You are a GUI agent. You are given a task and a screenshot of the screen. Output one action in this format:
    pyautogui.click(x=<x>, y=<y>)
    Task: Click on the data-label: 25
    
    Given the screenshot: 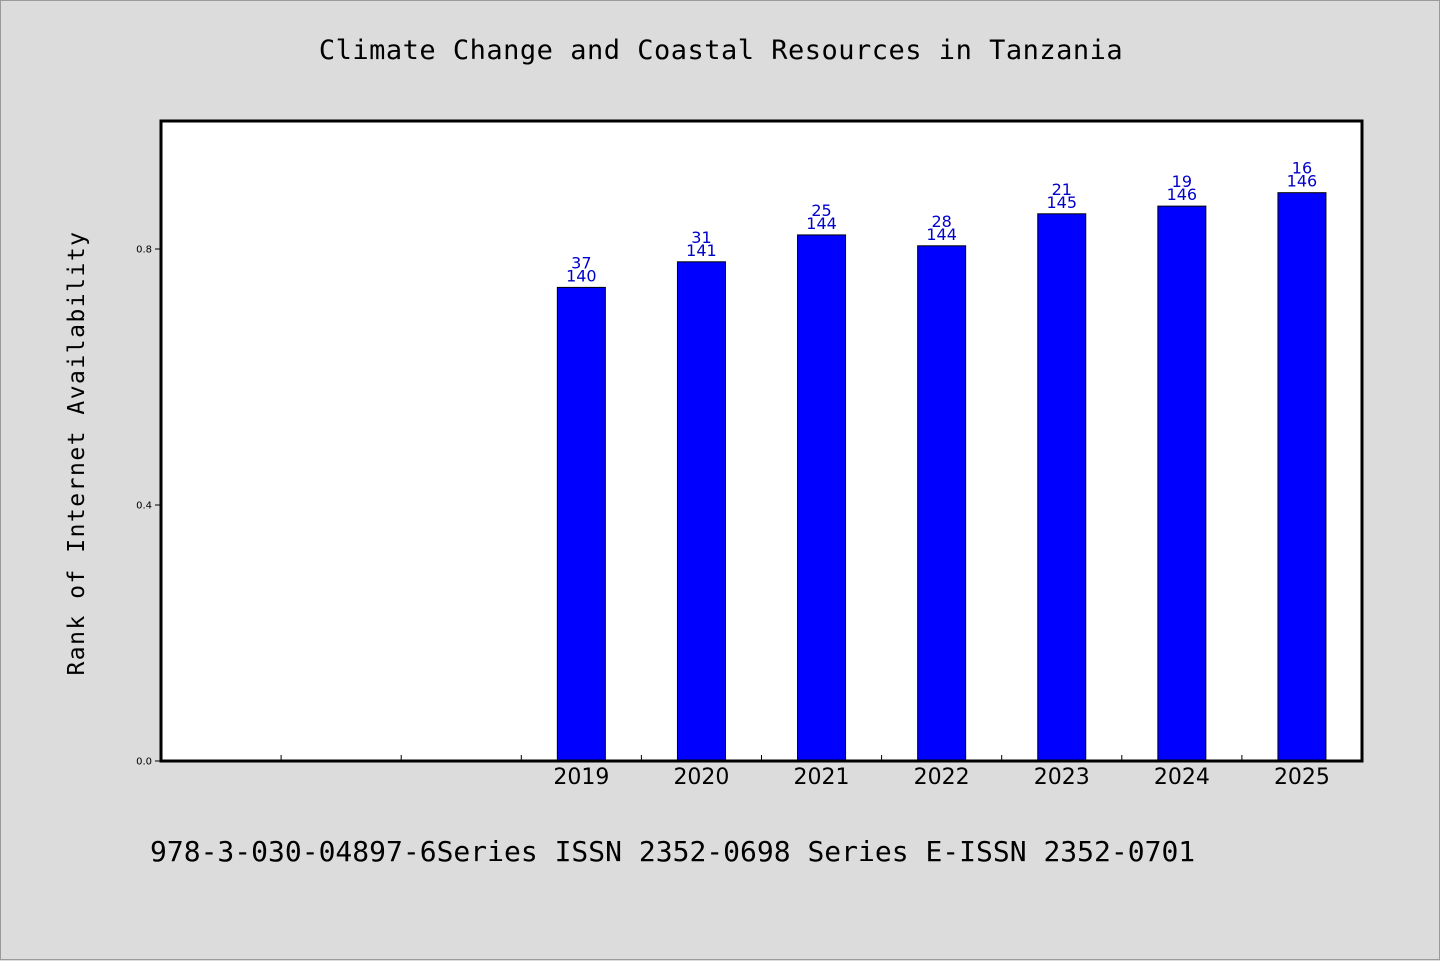 What is the action you would take?
    pyautogui.click(x=821, y=210)
    